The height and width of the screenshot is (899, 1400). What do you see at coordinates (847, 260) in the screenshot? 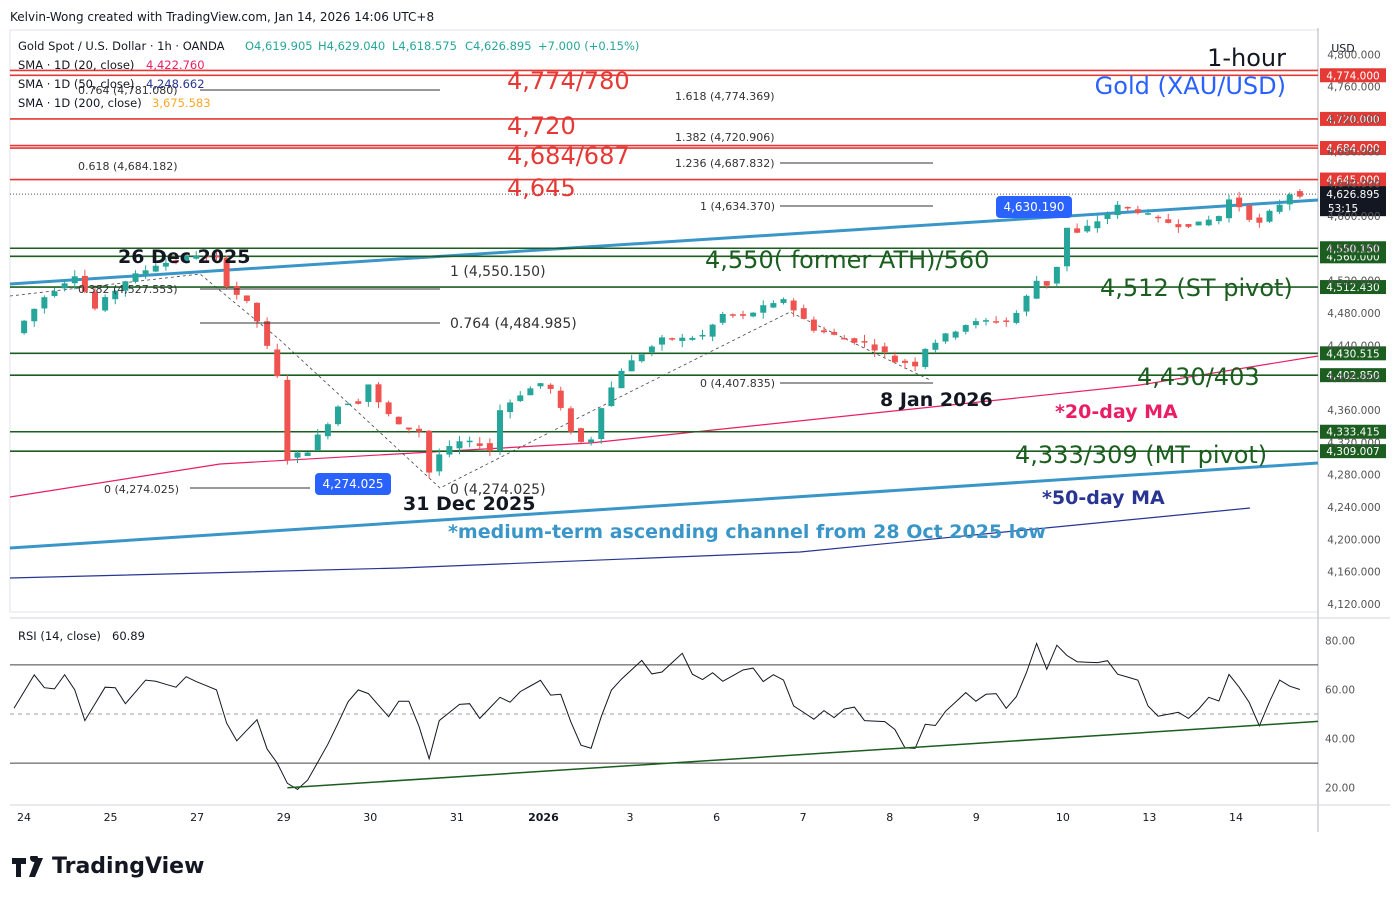
I see `level-label: 4,550( former ATH)/560` at bounding box center [847, 260].